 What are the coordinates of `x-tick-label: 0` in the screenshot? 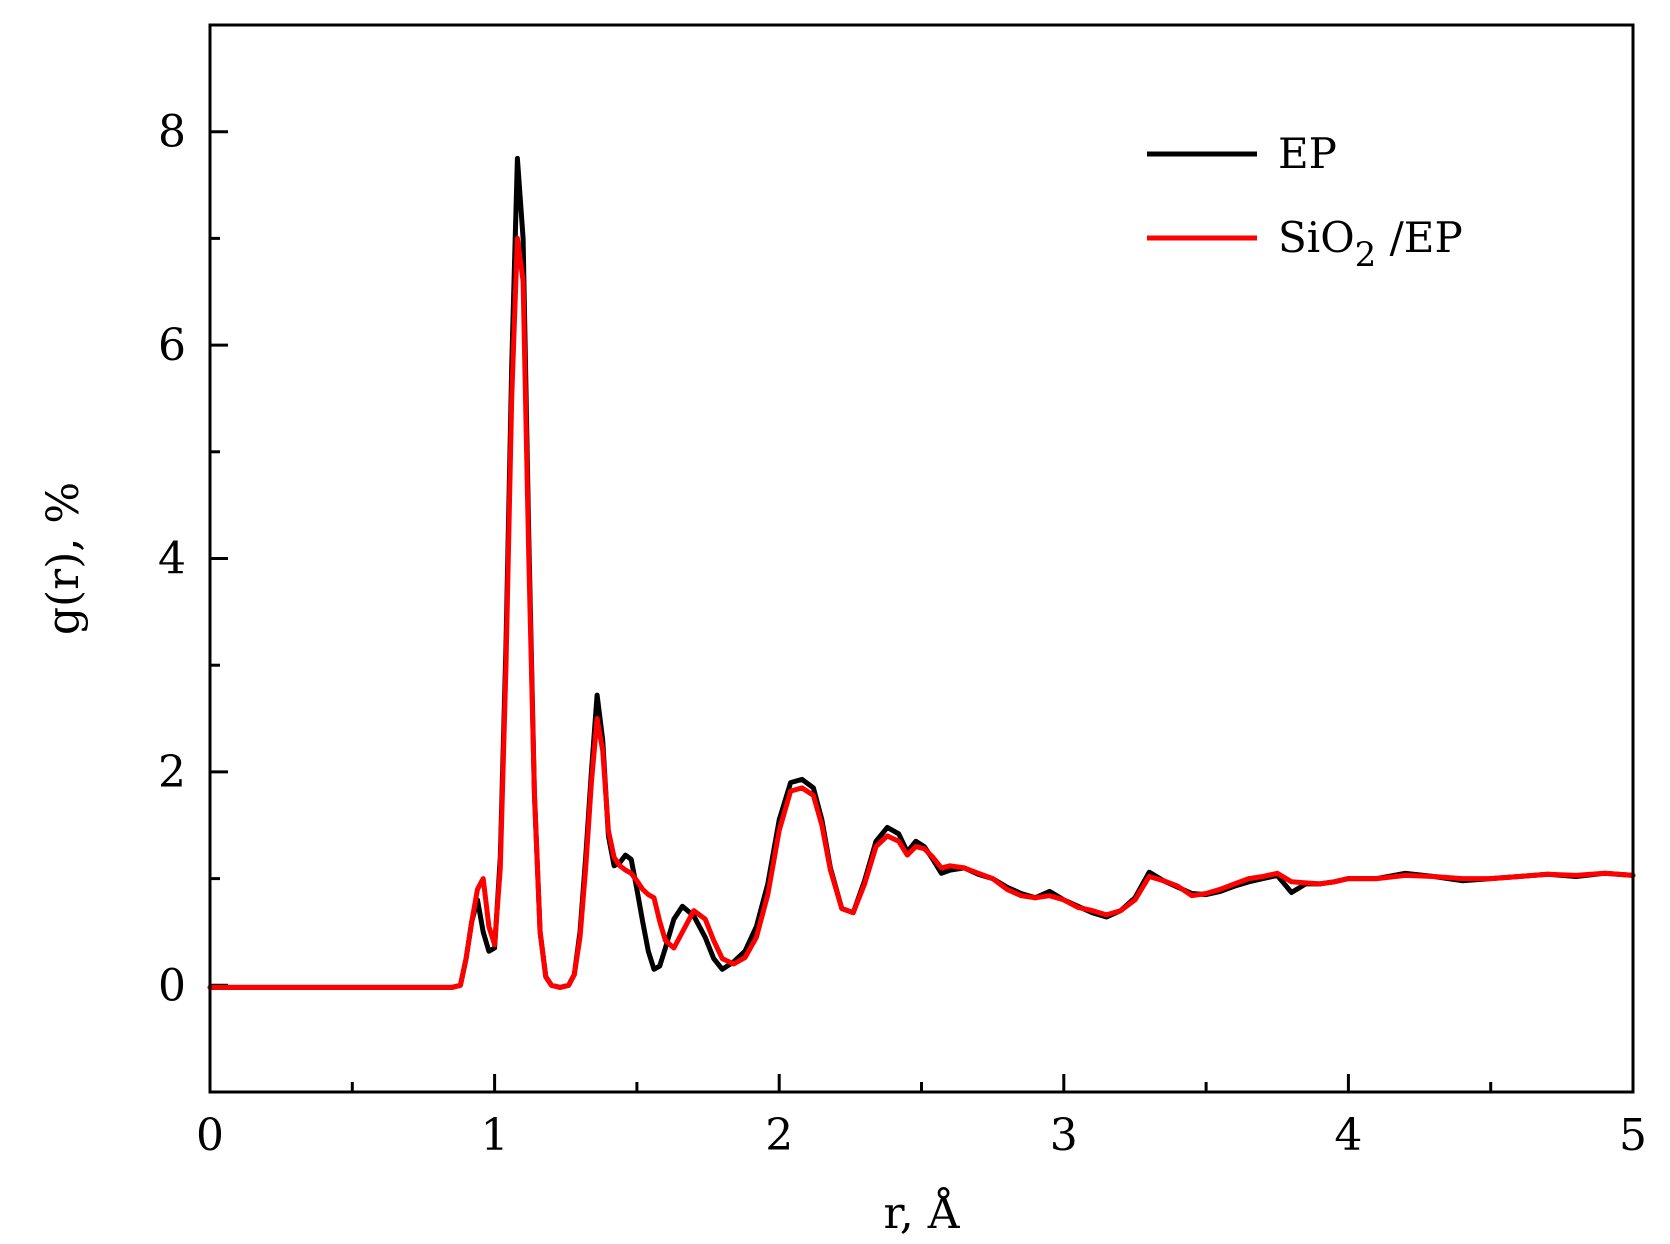 It's located at (210, 1135).